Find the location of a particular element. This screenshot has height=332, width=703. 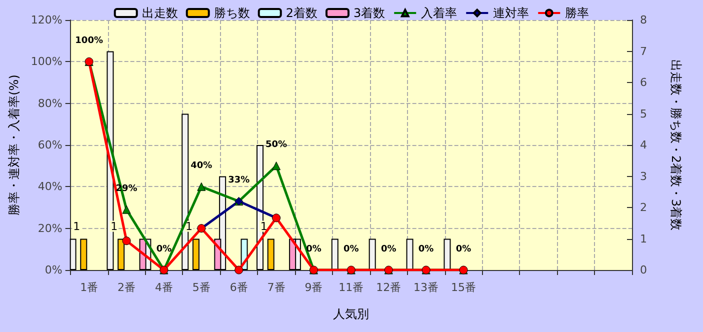

y2-tick-label: 0 is located at coordinates (643, 270).